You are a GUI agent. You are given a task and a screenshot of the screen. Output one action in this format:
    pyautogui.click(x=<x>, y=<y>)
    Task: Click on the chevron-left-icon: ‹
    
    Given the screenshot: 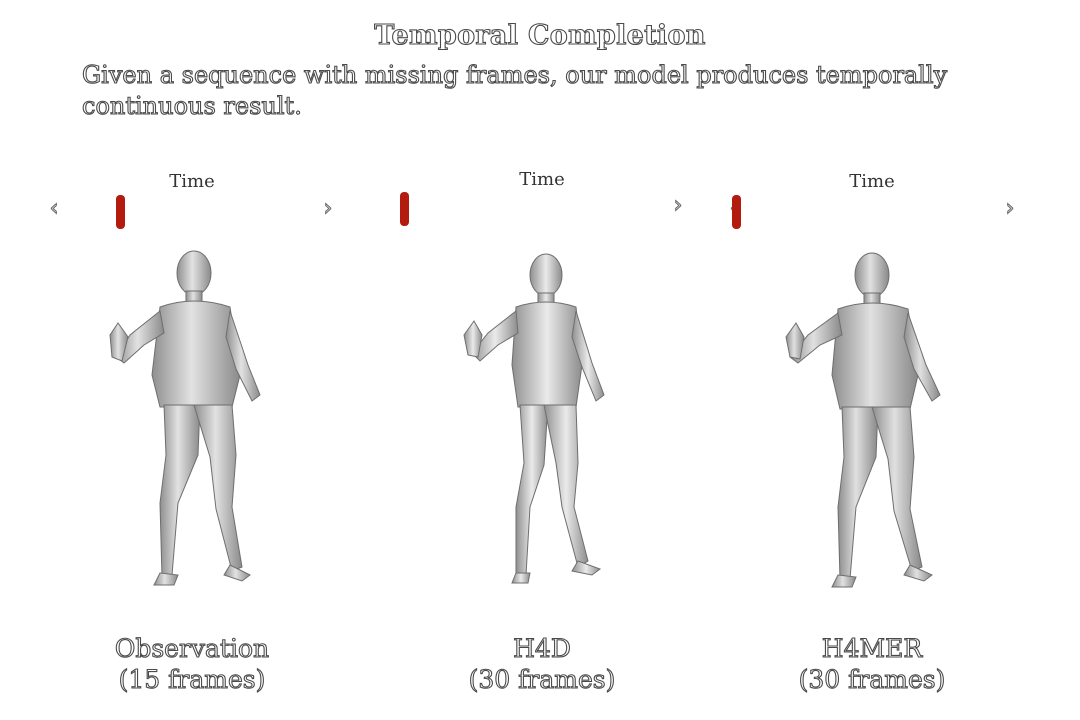 What is the action you would take?
    pyautogui.click(x=54, y=209)
    